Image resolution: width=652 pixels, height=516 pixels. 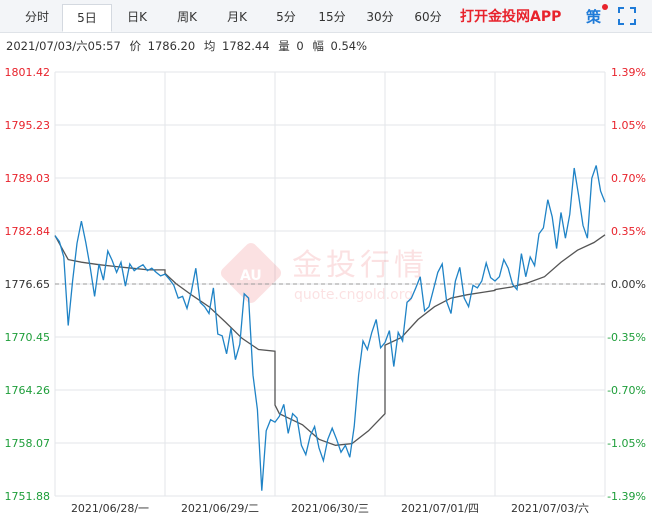 What do you see at coordinates (349, 46) in the screenshot?
I see `change-value: 0.54%` at bounding box center [349, 46].